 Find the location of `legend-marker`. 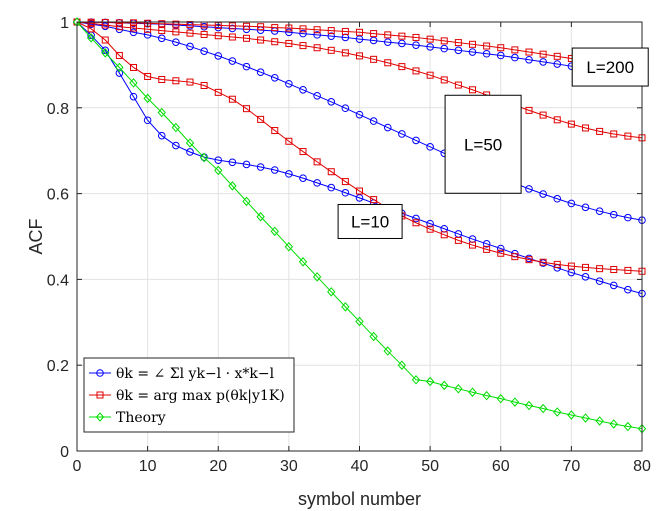

legend-marker is located at coordinates (100, 395).